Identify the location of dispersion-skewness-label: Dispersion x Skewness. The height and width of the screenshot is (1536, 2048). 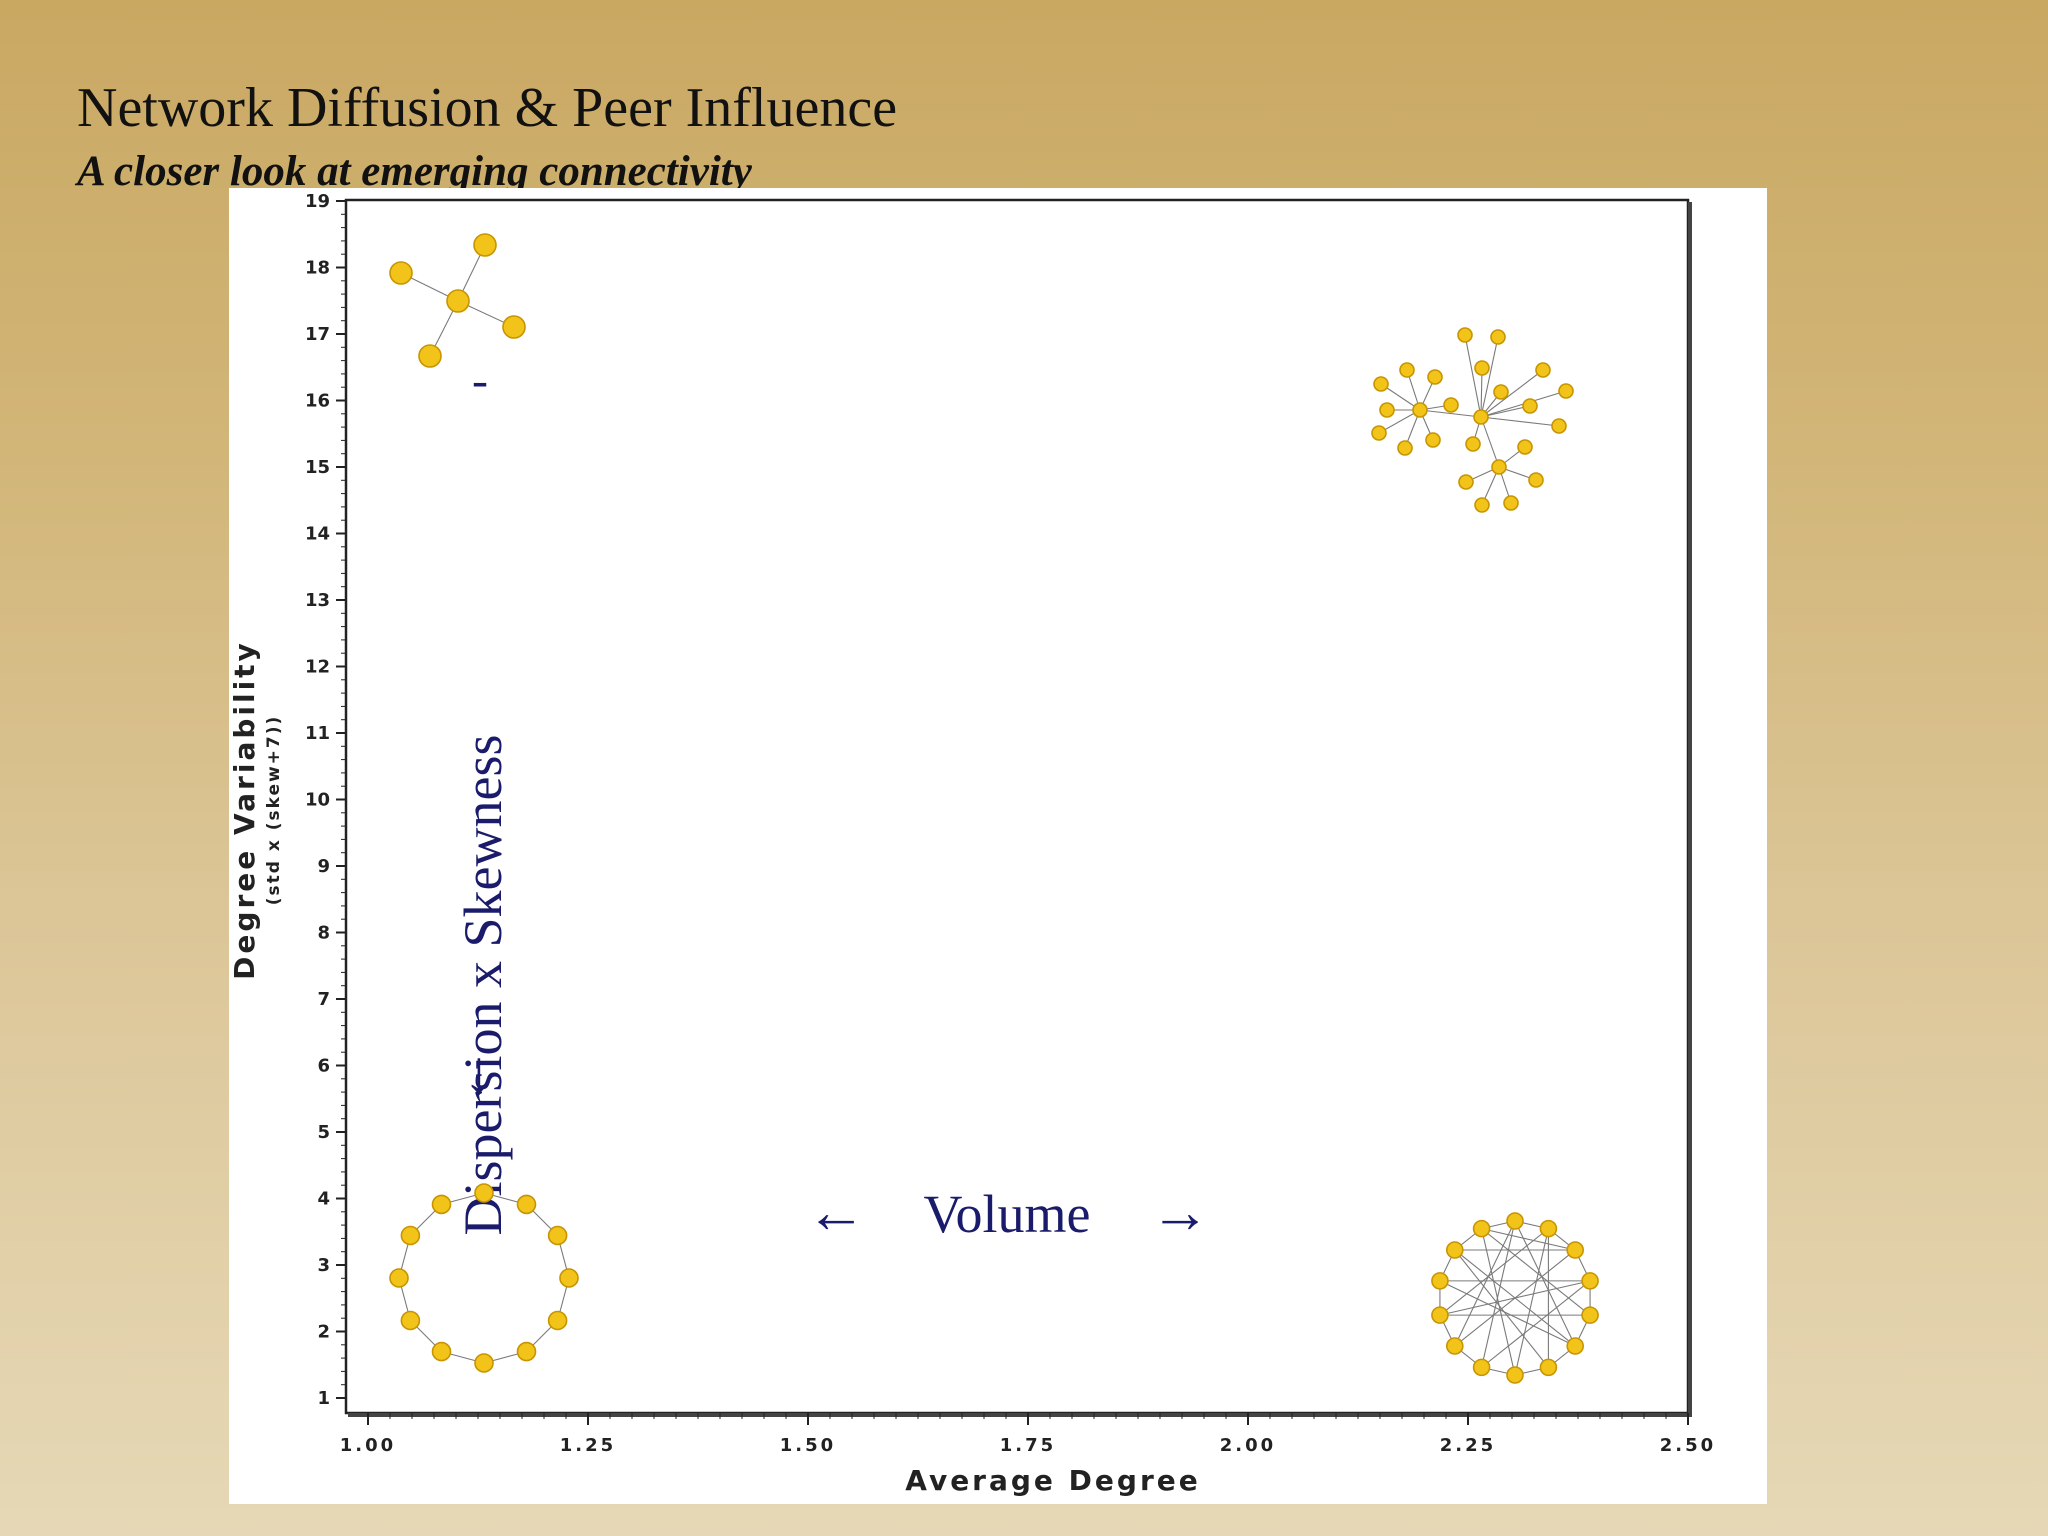
(483, 985).